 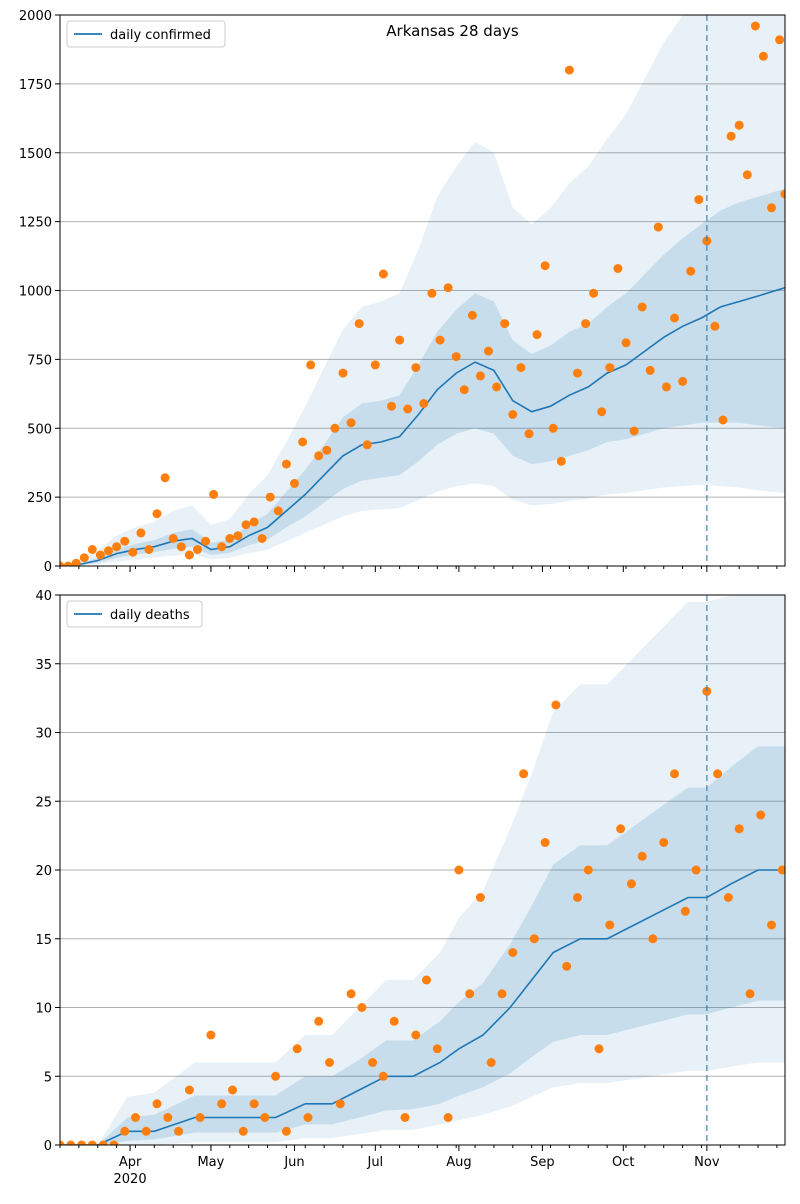 I want to click on y-tick-label: 1000, so click(x=35, y=292).